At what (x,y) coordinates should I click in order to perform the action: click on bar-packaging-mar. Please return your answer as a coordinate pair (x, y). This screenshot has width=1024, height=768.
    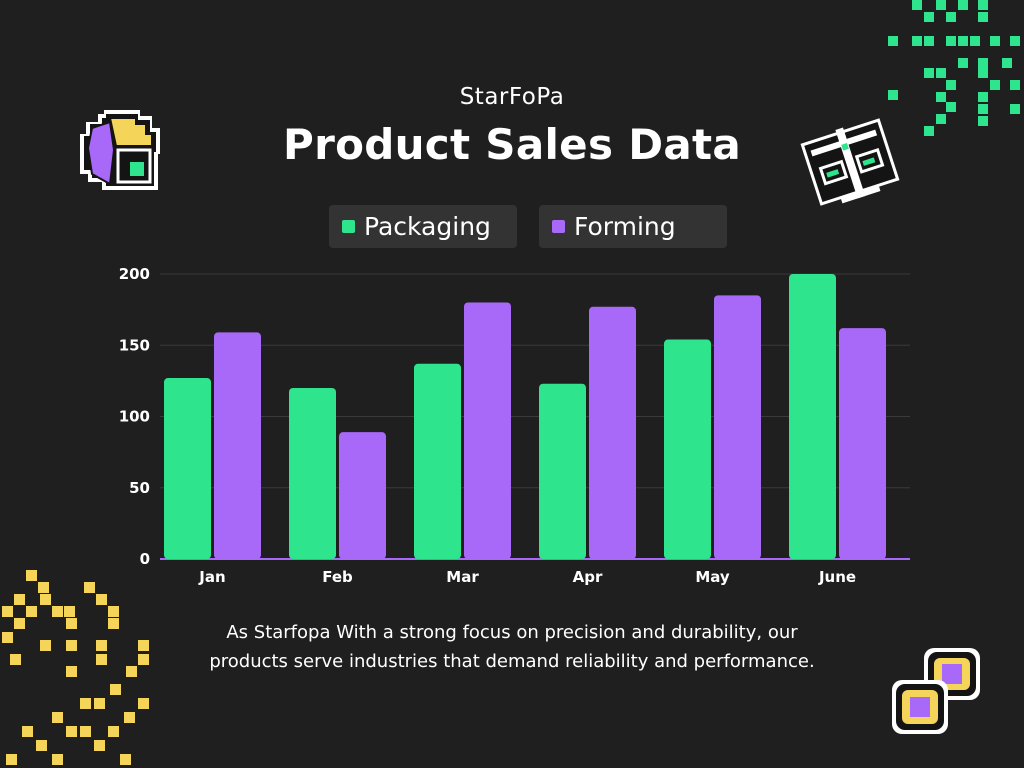
    Looking at the image, I should click on (437, 461).